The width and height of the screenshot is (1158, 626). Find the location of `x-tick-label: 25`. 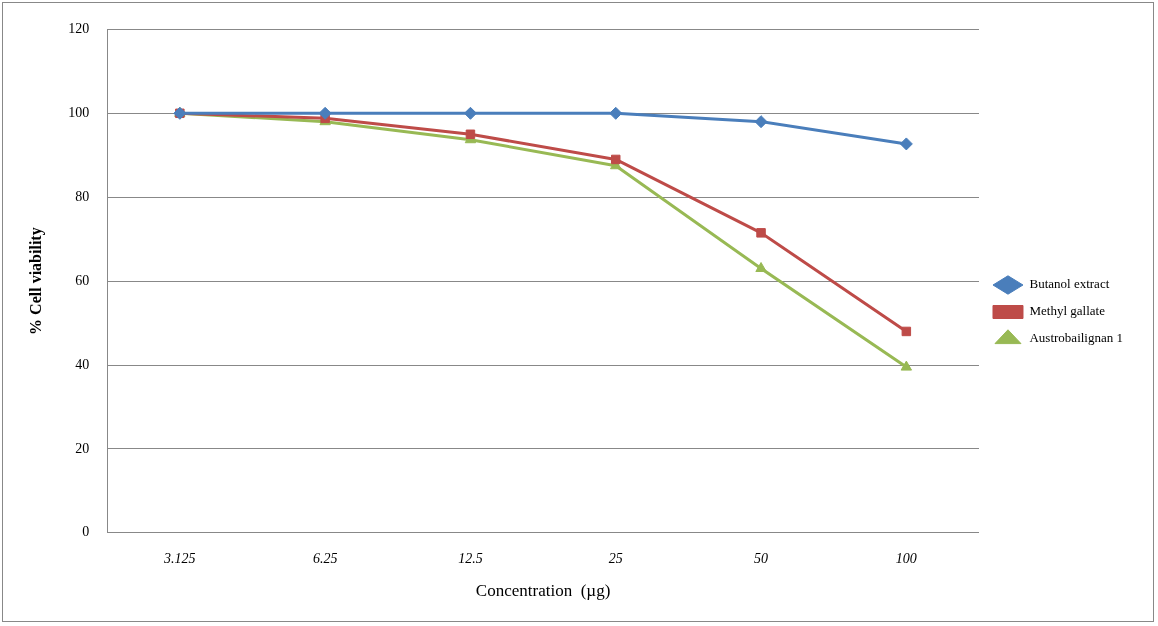

x-tick-label: 25 is located at coordinates (615, 558).